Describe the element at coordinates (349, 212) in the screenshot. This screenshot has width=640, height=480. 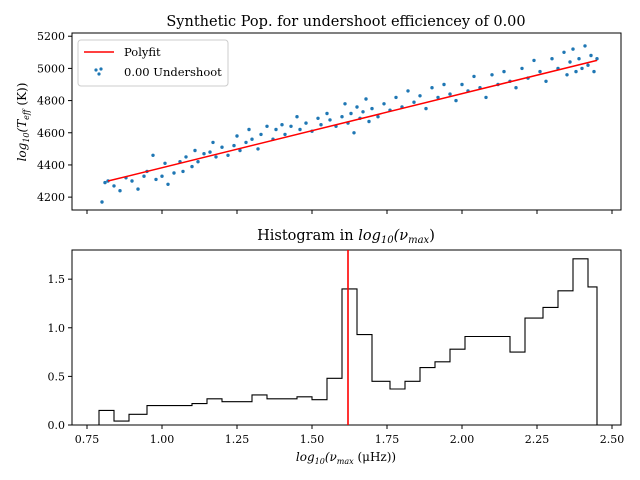
I see `scatter-x-axis` at that location.